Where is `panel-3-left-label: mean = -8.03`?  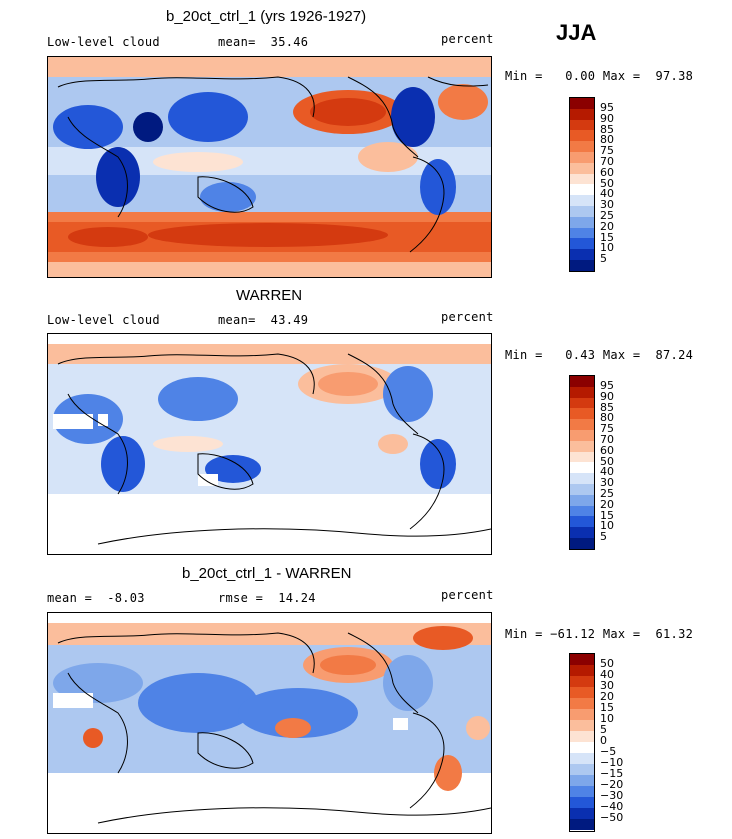 panel-3-left-label: mean = -8.03 is located at coordinates (96, 598).